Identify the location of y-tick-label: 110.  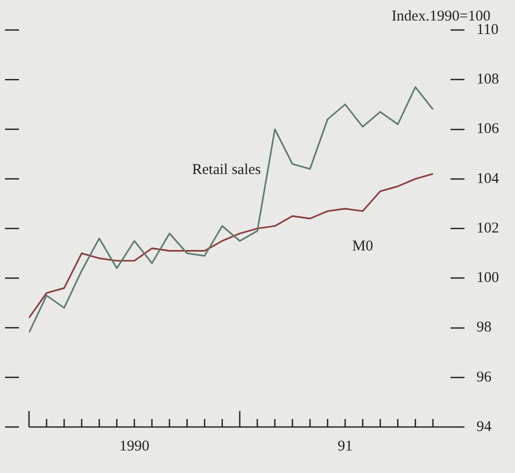
(487, 30).